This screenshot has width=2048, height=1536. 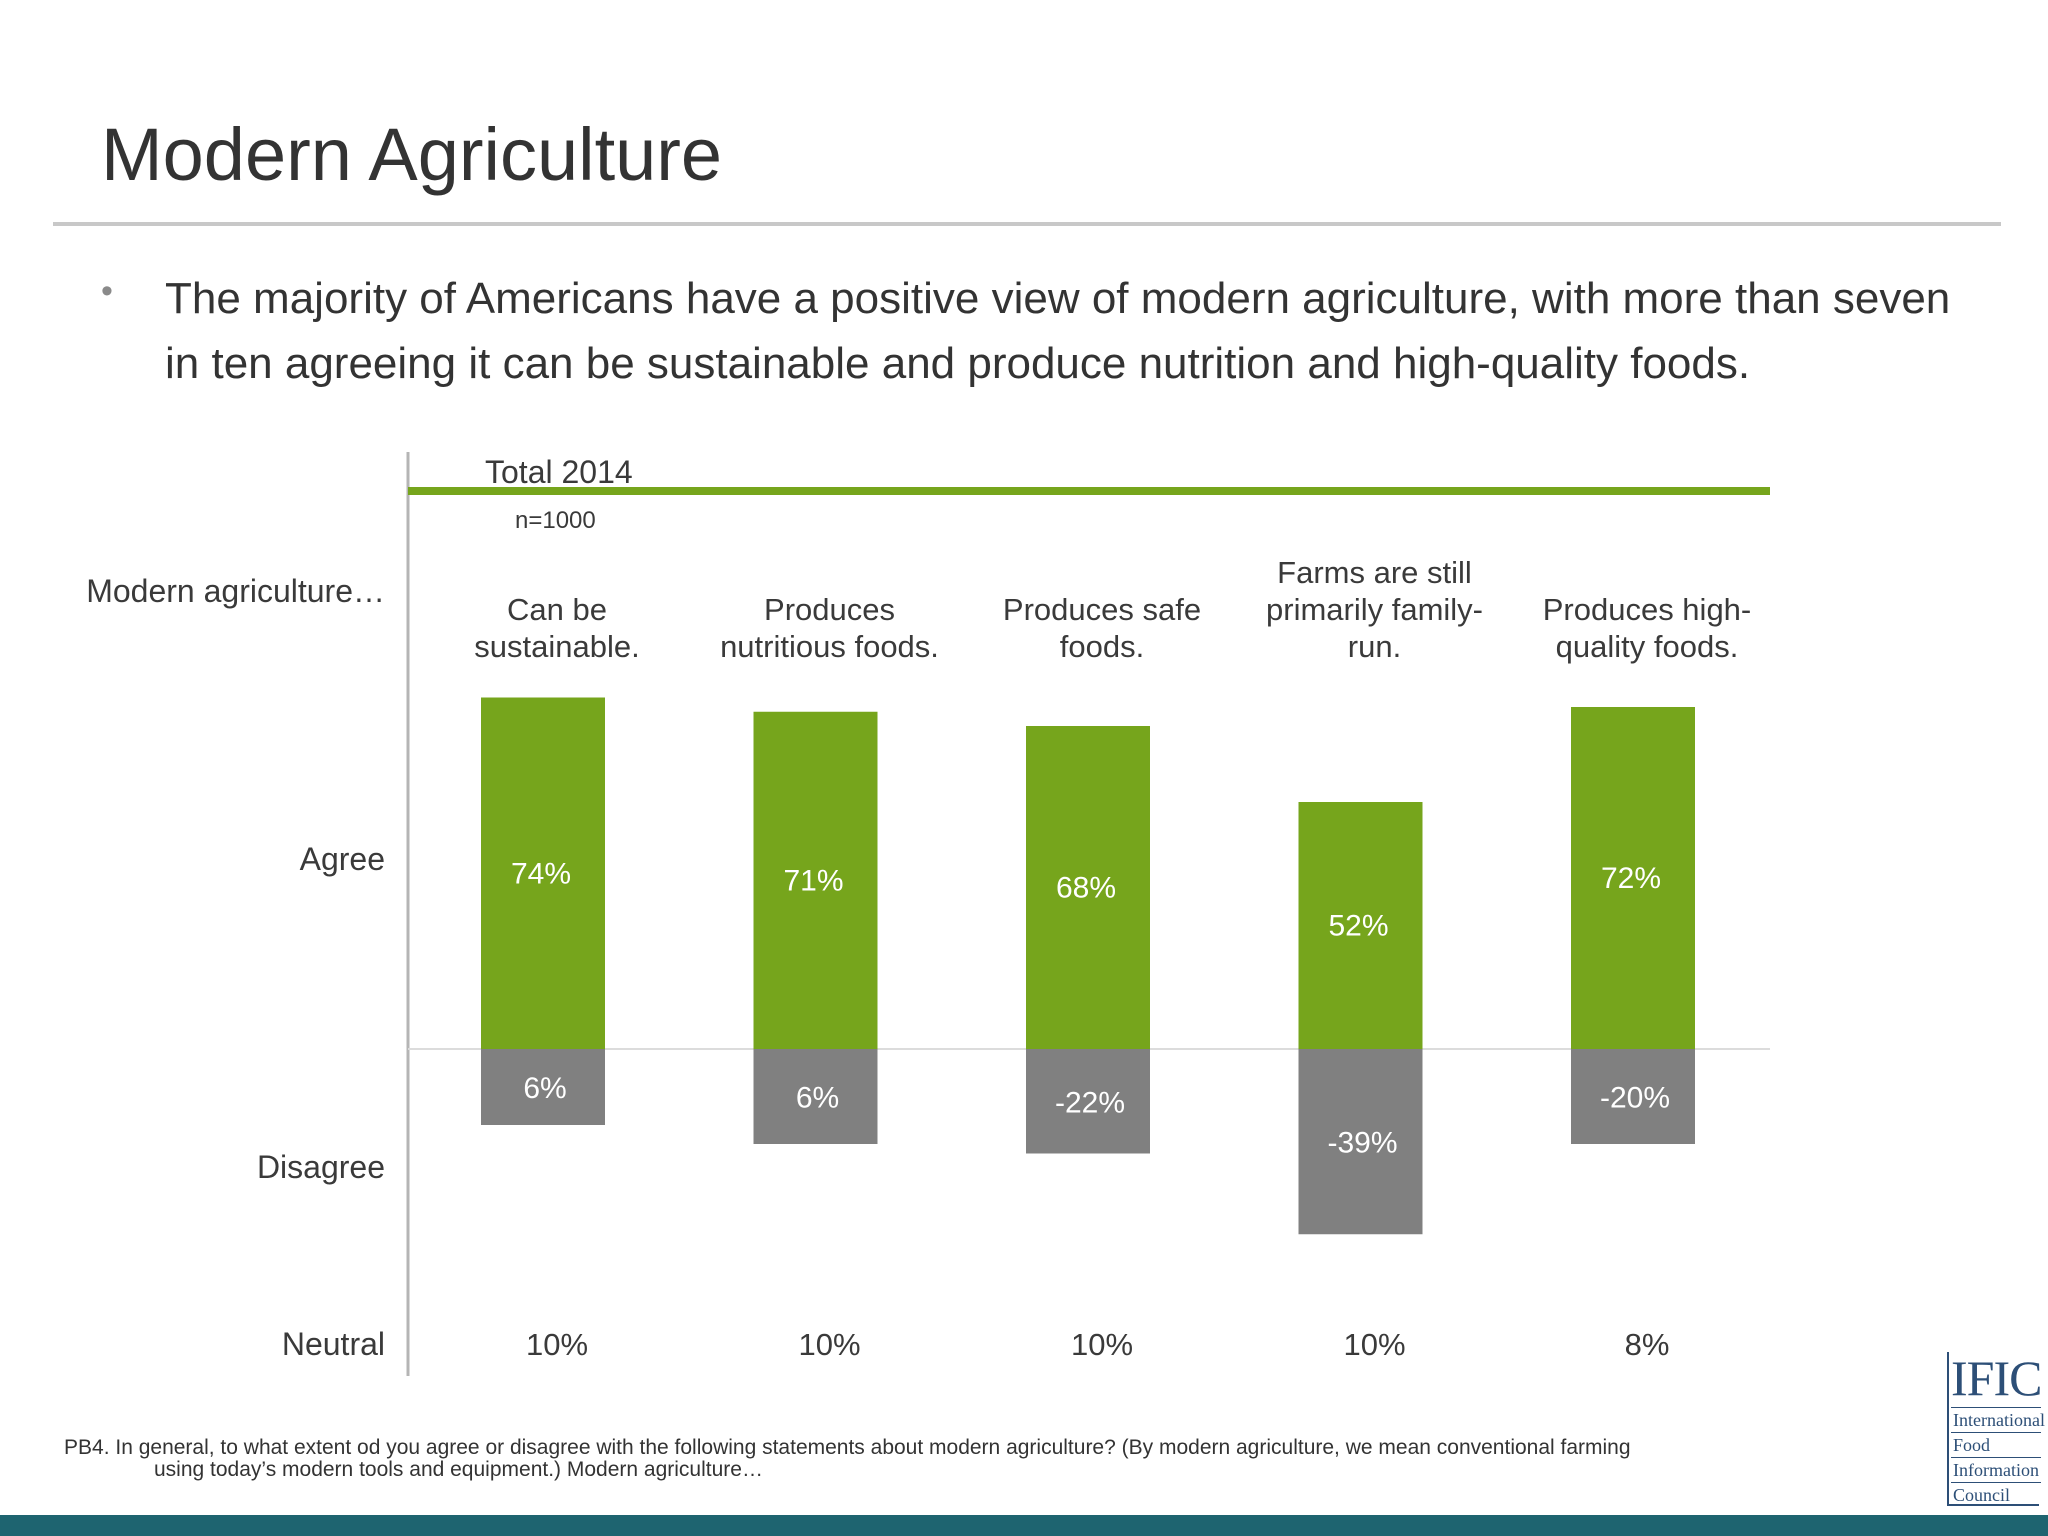 What do you see at coordinates (1024, 1525) in the screenshot?
I see `footer-band` at bounding box center [1024, 1525].